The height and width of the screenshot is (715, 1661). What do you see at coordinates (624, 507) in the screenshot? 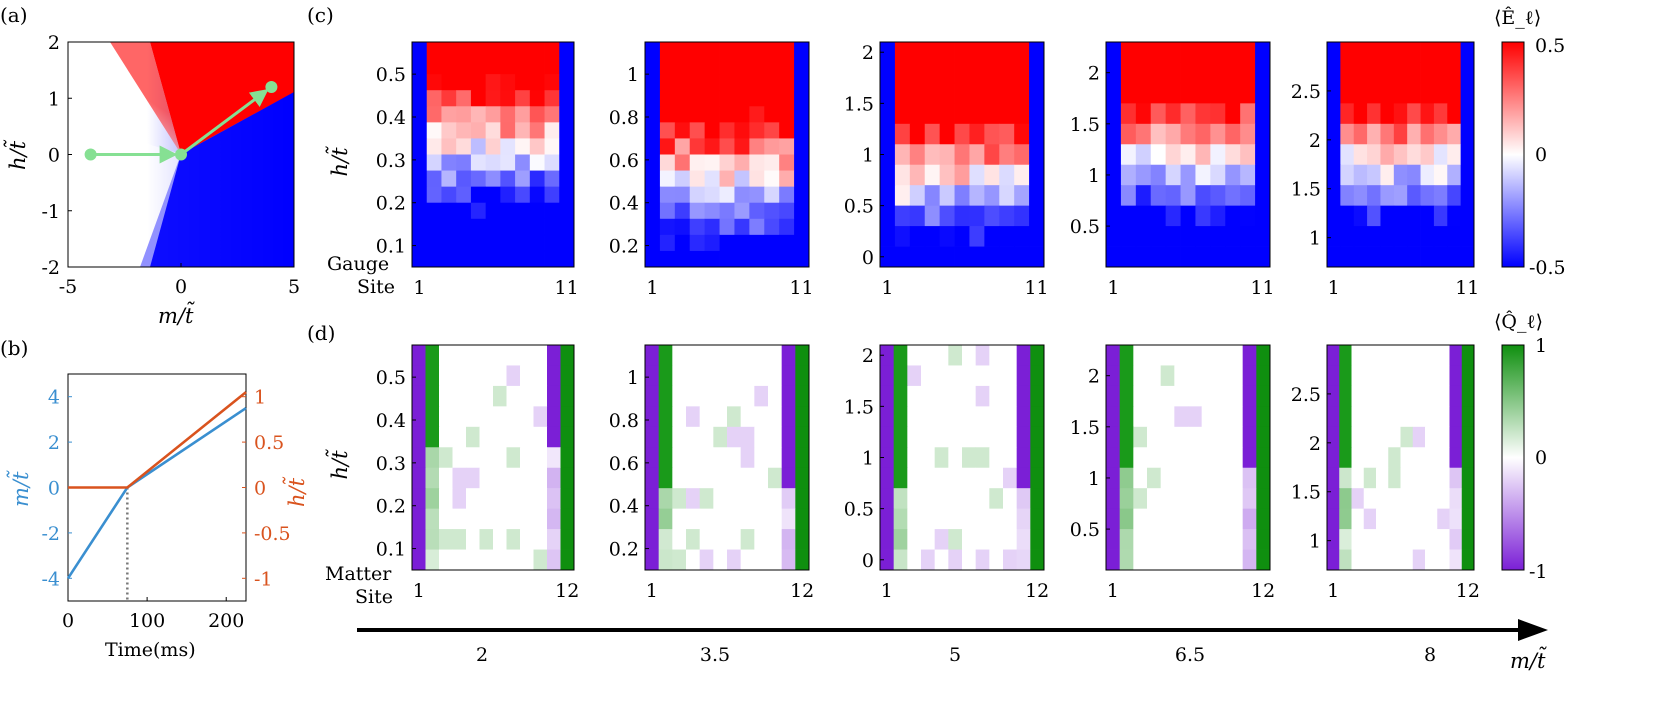
I see `y-tick-label: 0.4` at bounding box center [624, 507].